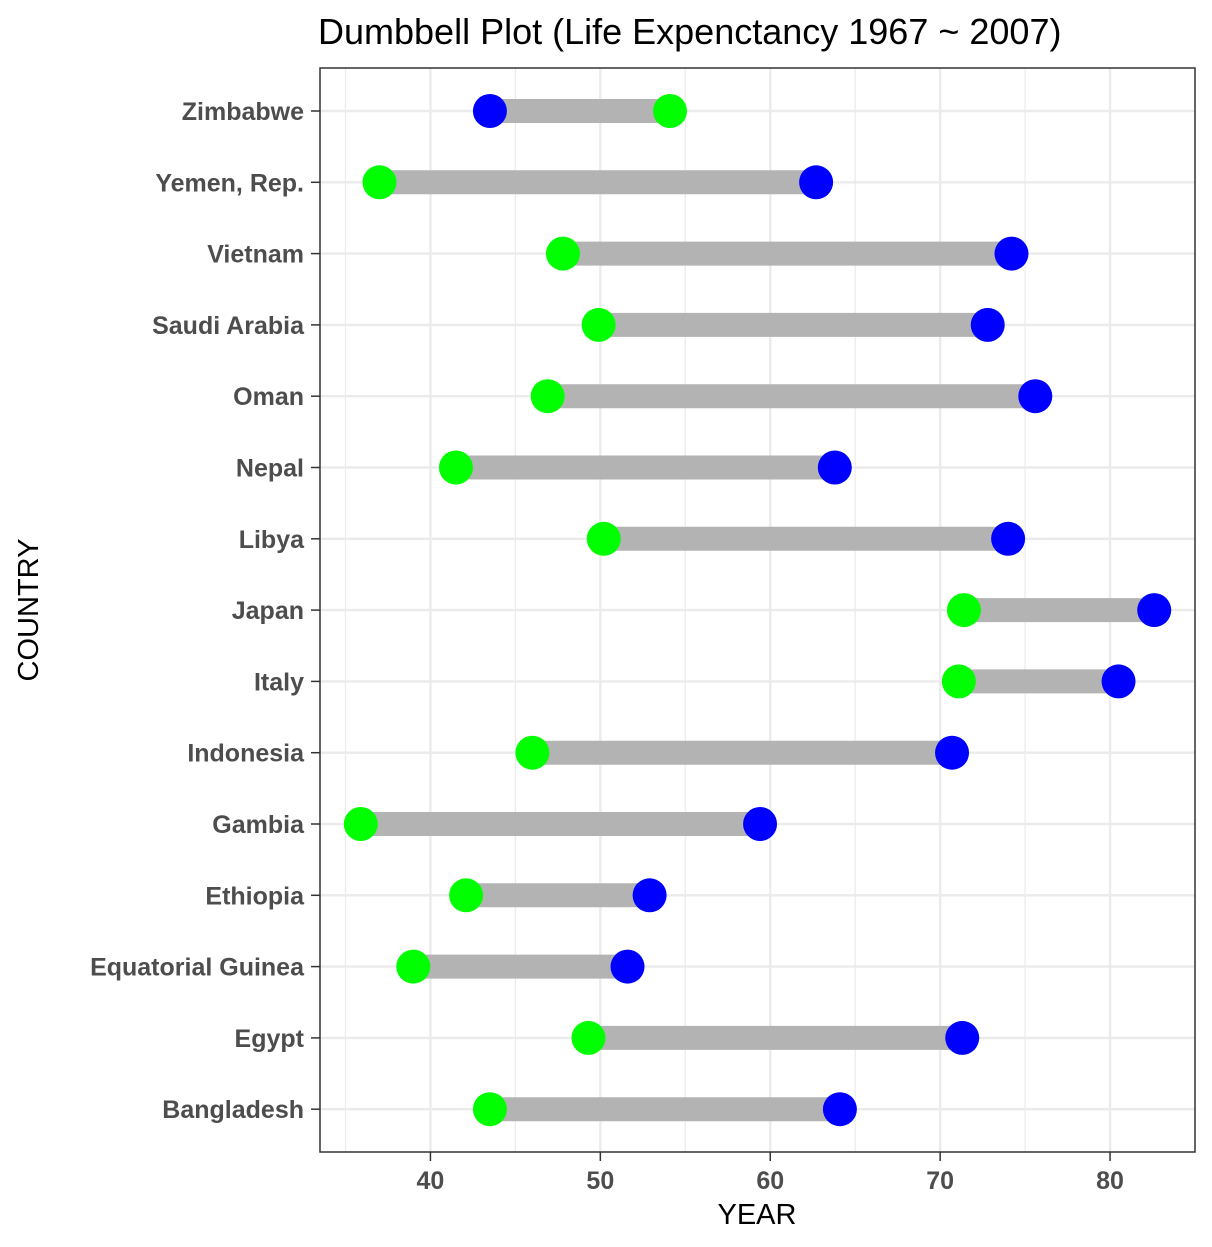 This screenshot has height=1247, width=1212. I want to click on y-tick-label: Egypt, so click(270, 1039).